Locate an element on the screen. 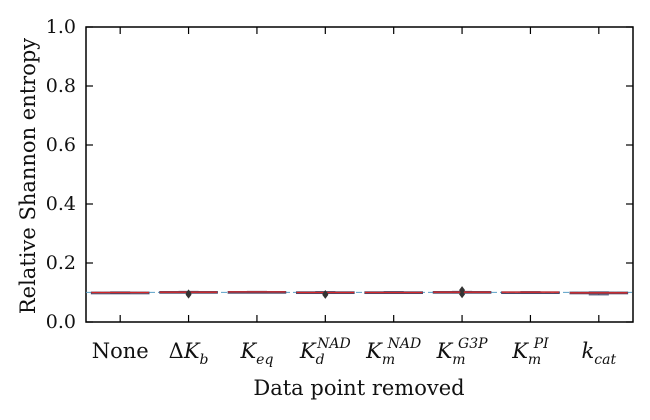 This screenshot has height=420, width=650. x-tick-label: KmG3P is located at coordinates (462, 352).